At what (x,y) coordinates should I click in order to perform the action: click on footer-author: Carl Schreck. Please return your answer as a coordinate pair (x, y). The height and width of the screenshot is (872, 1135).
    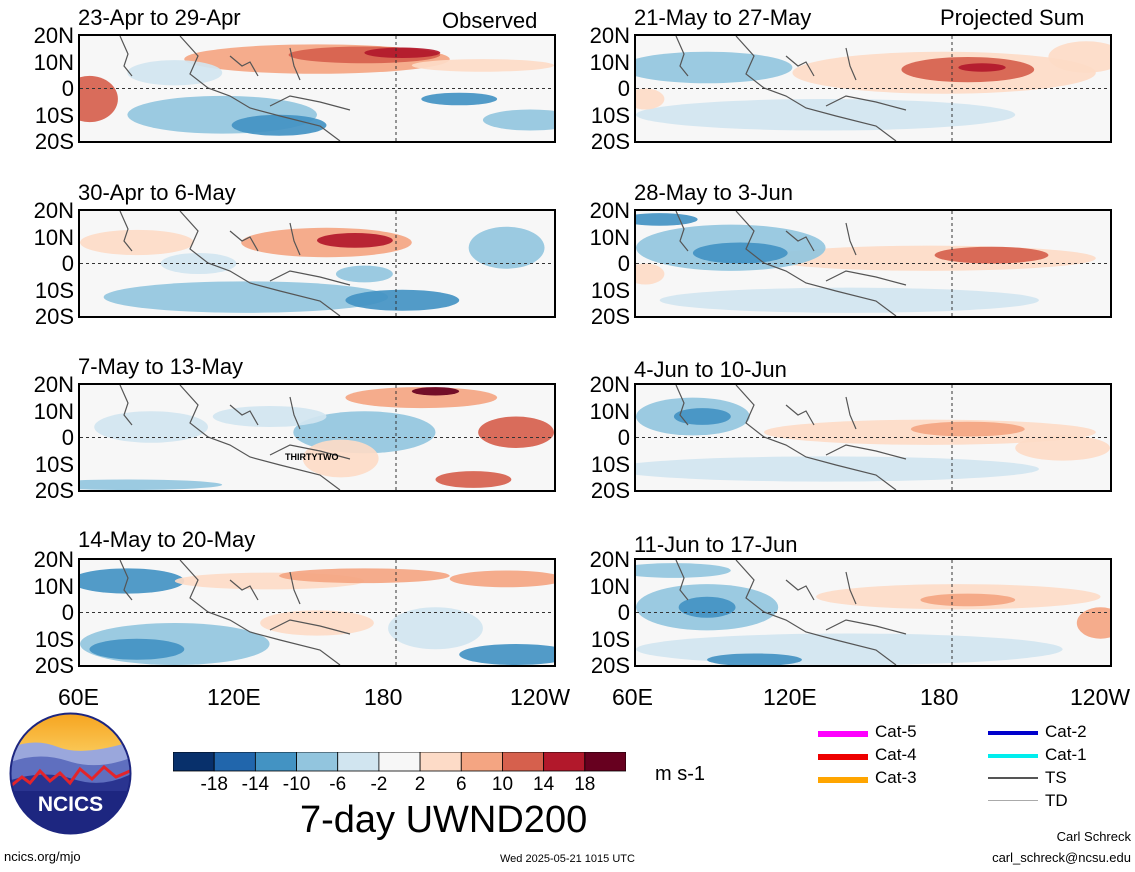
    Looking at the image, I should click on (1093, 836).